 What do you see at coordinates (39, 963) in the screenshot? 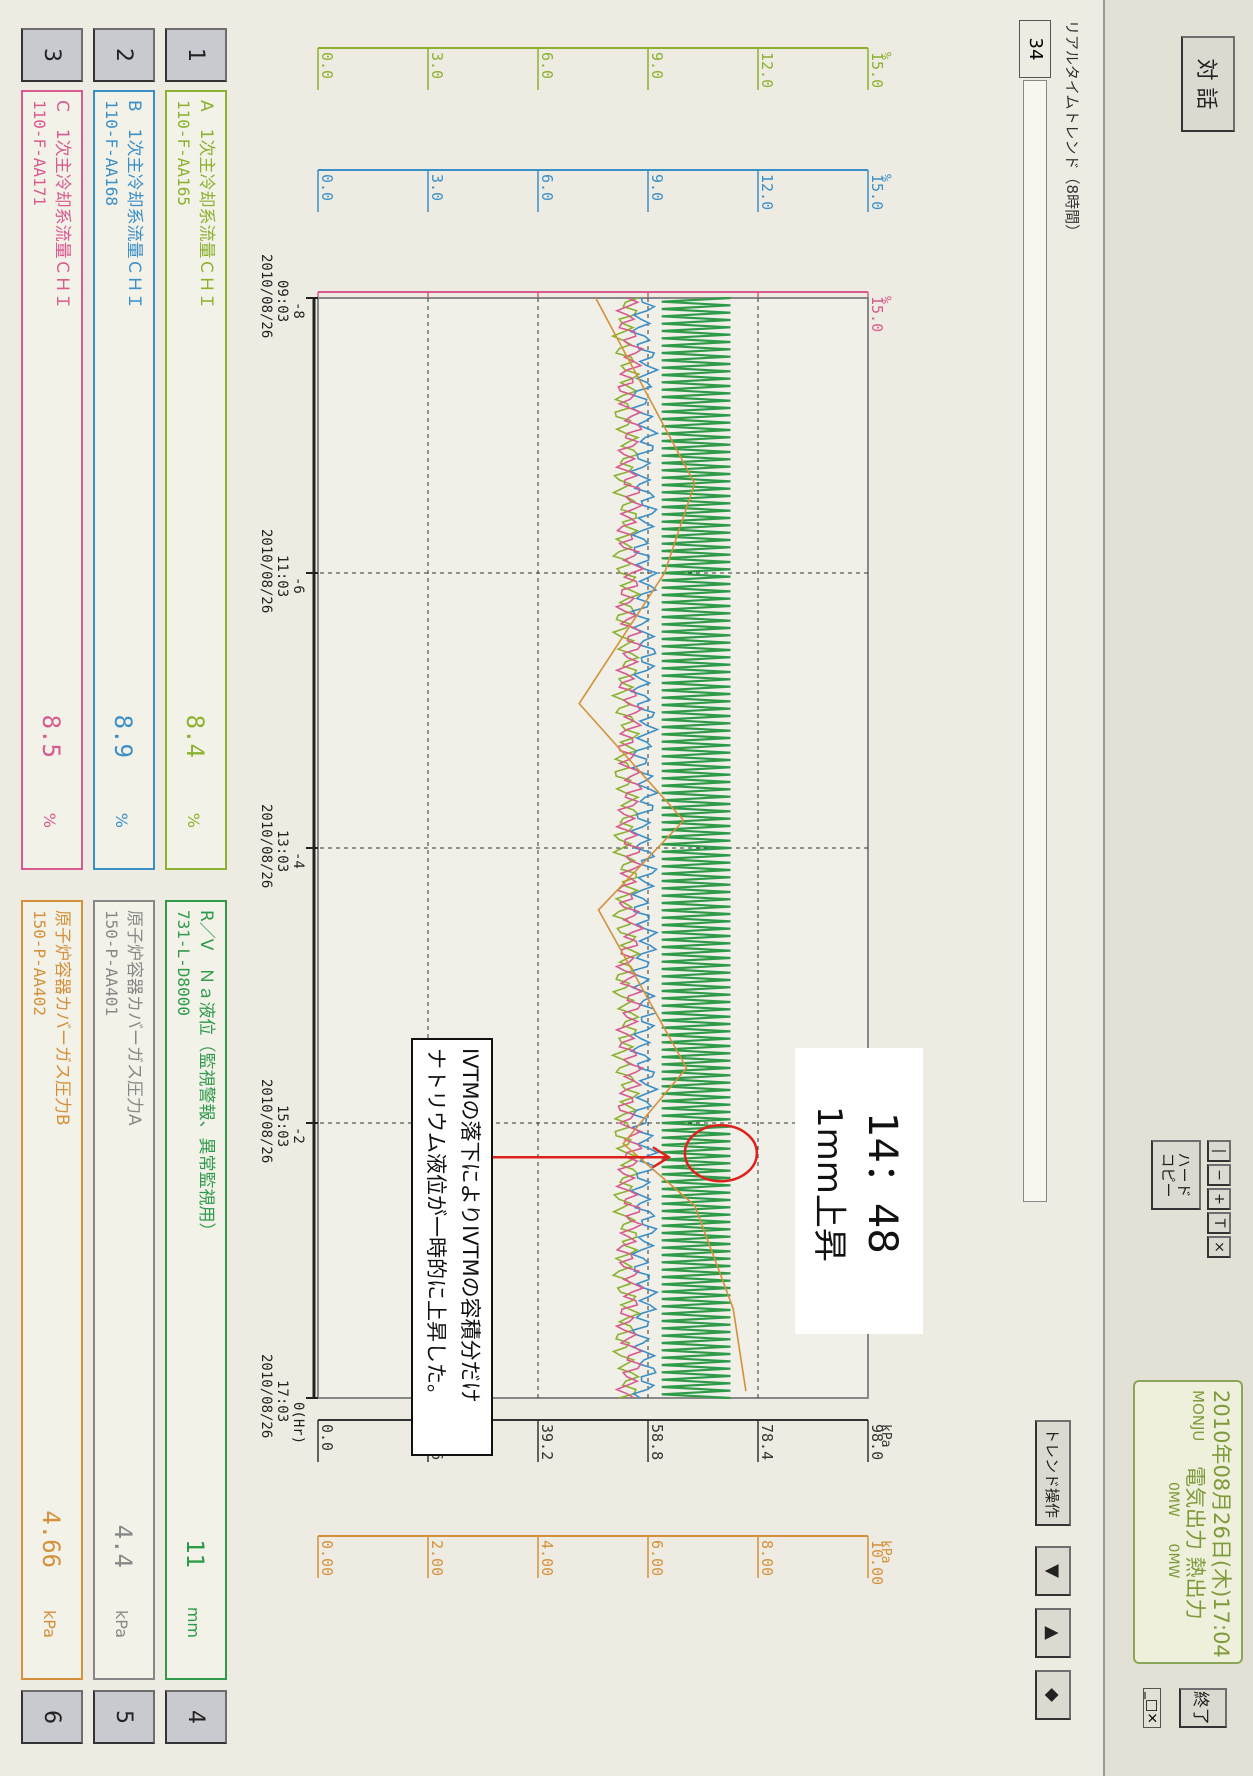
I see `panel-tag: 150-P-AA402` at bounding box center [39, 963].